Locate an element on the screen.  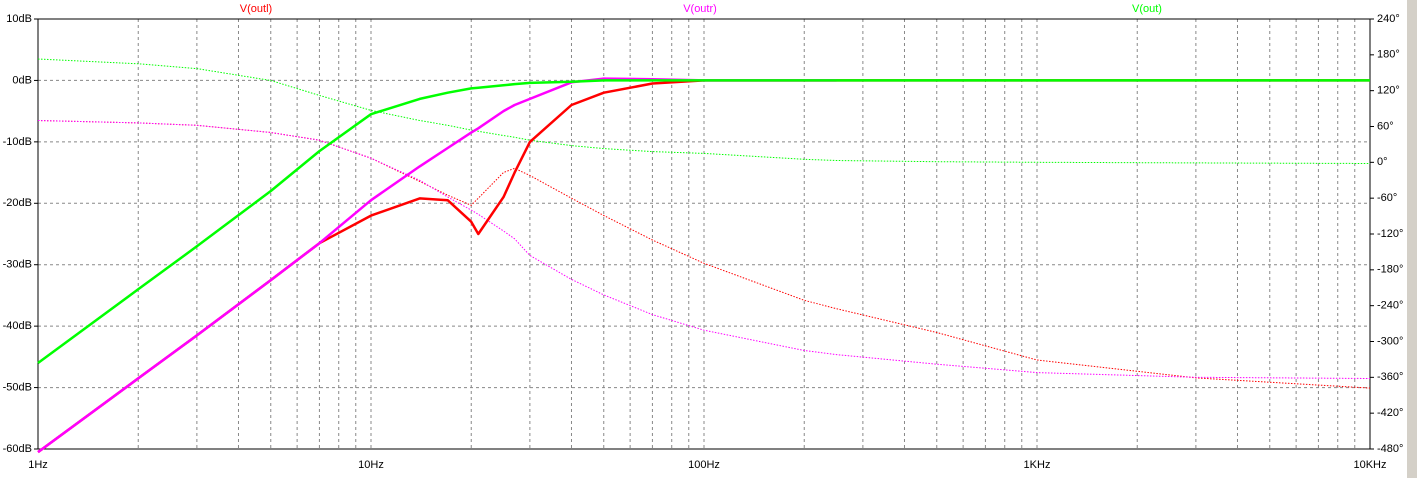
y-tick-label: 10dB is located at coordinates (19, 19).